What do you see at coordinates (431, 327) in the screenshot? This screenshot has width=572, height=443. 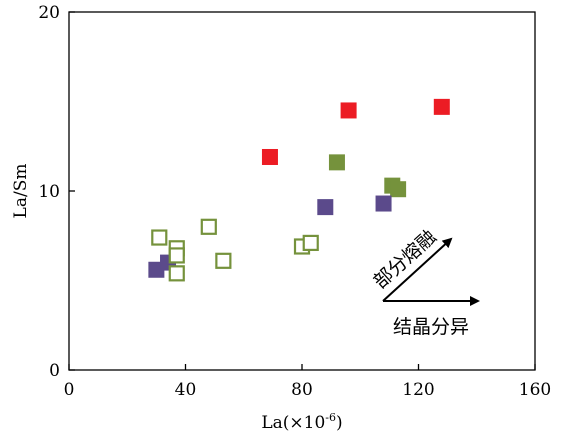 I see `crystal-fractionation-label: 结晶分异` at bounding box center [431, 327].